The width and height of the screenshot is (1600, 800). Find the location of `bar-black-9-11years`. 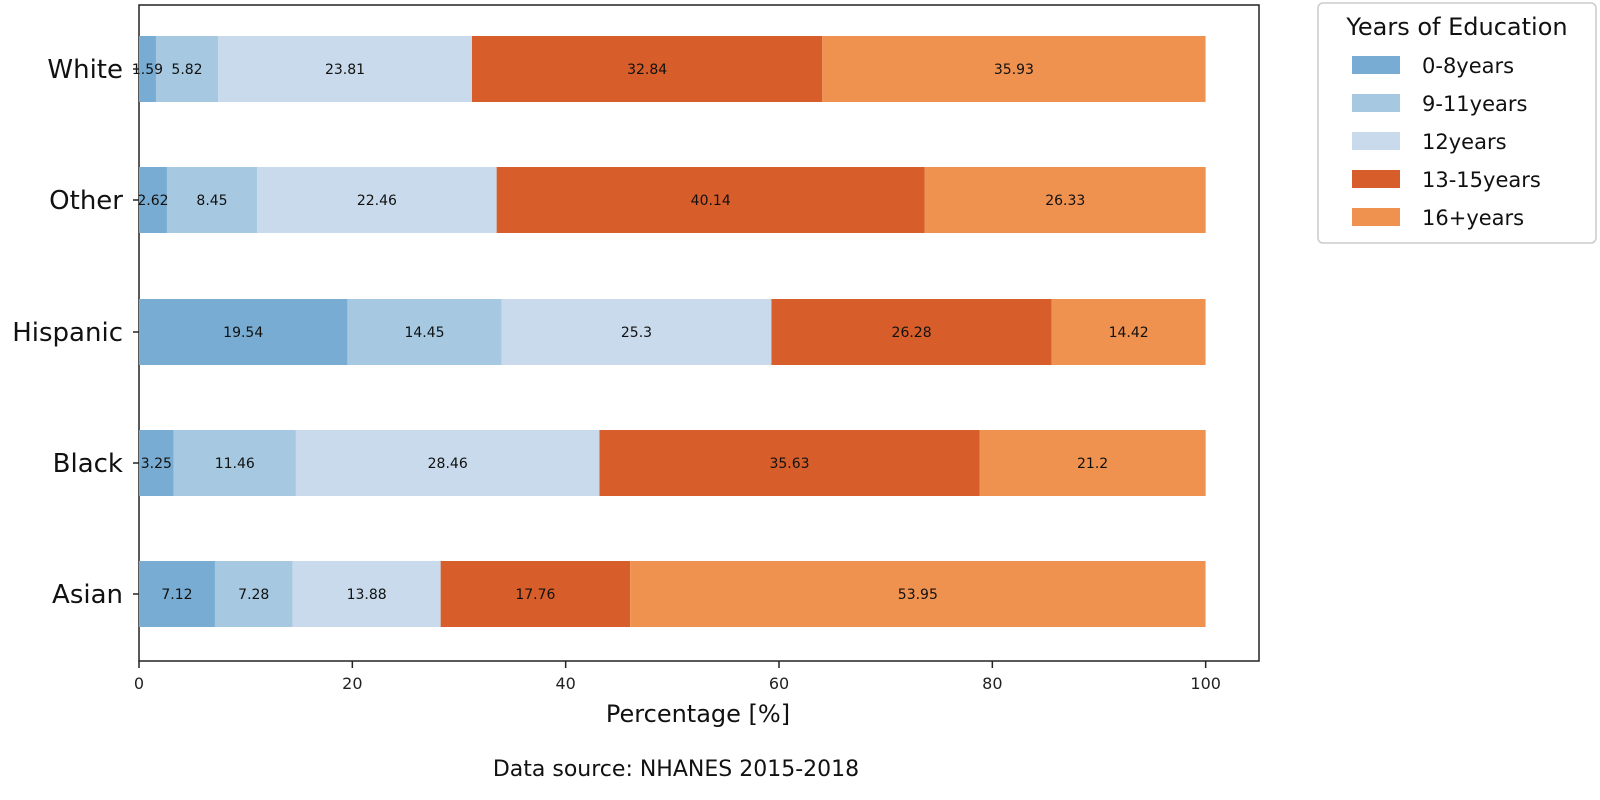

bar-black-9-11years is located at coordinates (234, 463).